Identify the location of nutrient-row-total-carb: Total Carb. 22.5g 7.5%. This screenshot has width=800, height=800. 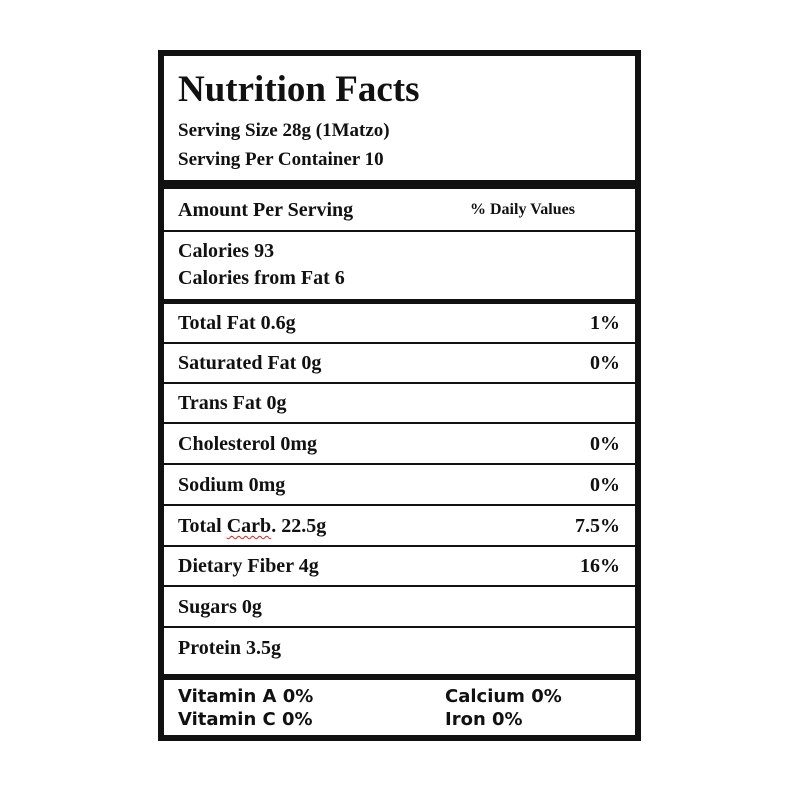
(399, 527).